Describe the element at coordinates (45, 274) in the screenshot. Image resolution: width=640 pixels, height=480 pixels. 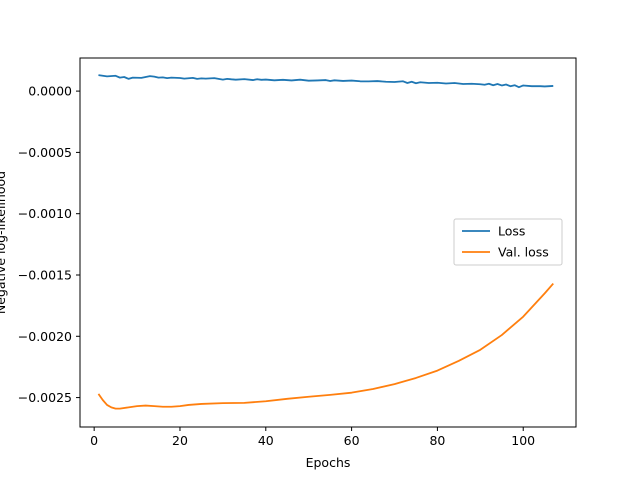
I see `y-tick-label: −0.0015` at that location.